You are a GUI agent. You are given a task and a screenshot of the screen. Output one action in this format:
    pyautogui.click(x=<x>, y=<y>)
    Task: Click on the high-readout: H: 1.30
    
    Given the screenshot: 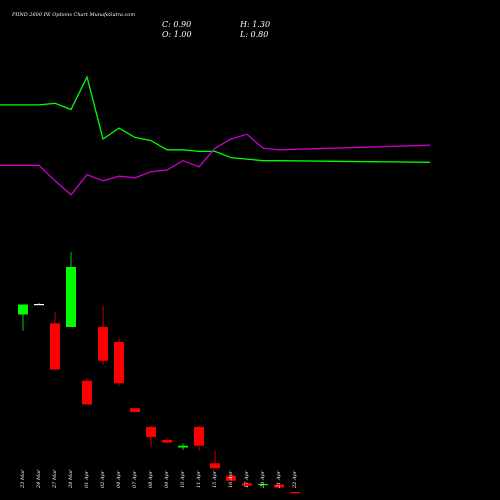 What is the action you would take?
    pyautogui.click(x=254, y=24)
    